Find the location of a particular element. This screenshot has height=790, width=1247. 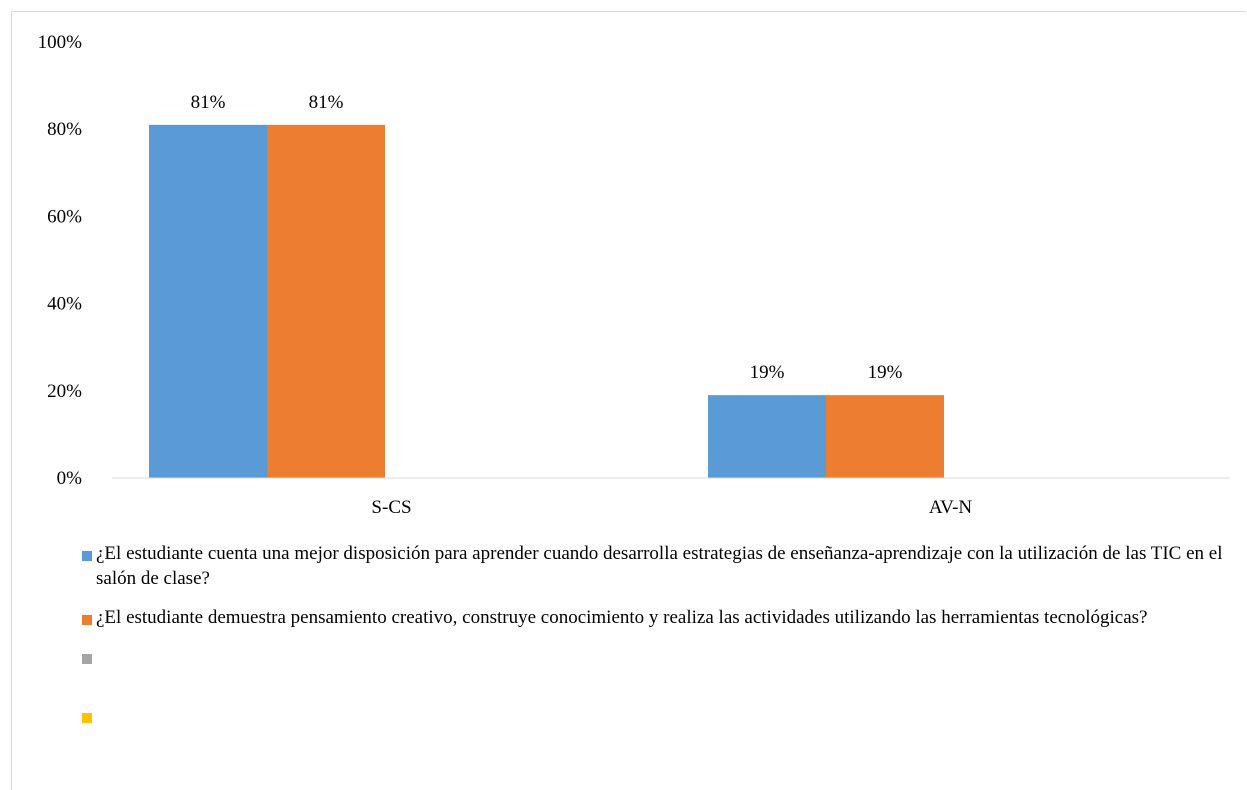

x-category-label: AV-N is located at coordinates (951, 507).